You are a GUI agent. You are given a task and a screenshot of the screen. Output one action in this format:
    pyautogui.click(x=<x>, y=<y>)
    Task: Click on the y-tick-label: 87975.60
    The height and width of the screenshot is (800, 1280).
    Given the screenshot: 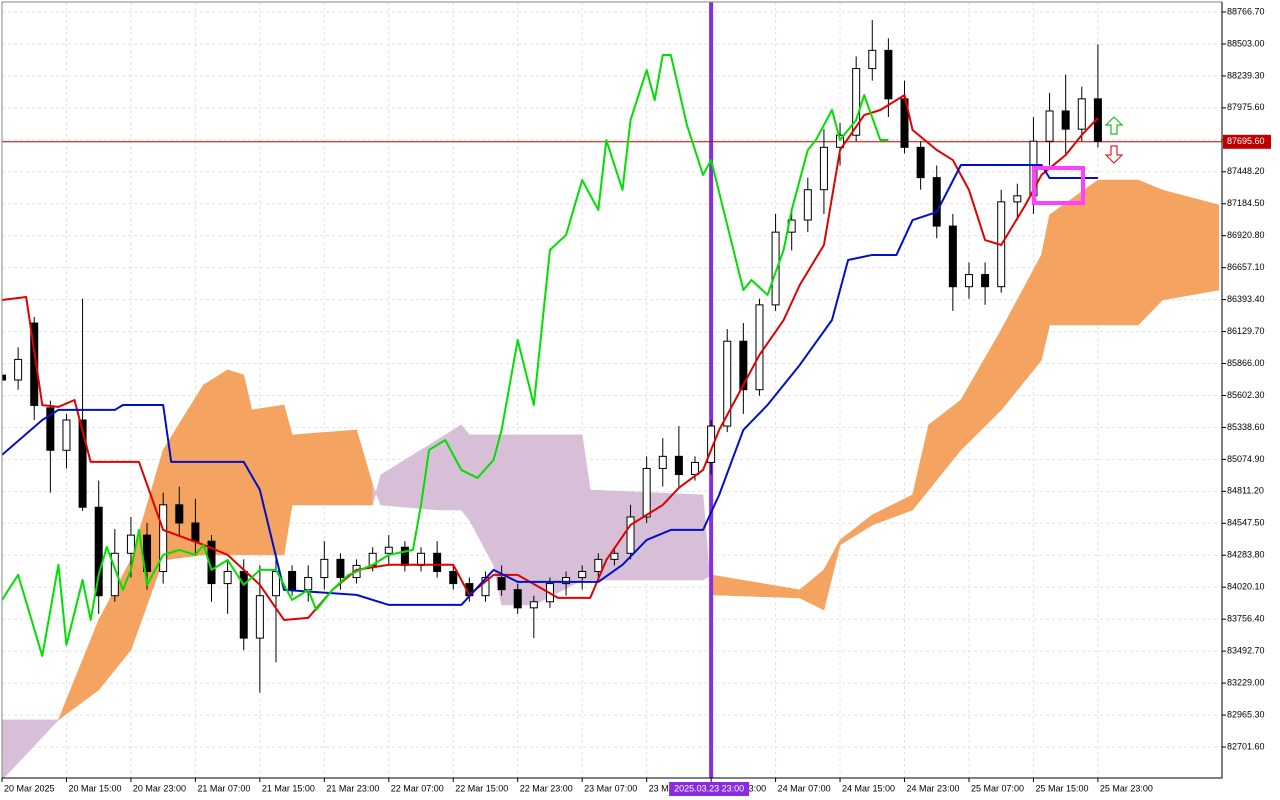 What is the action you would take?
    pyautogui.click(x=1246, y=107)
    